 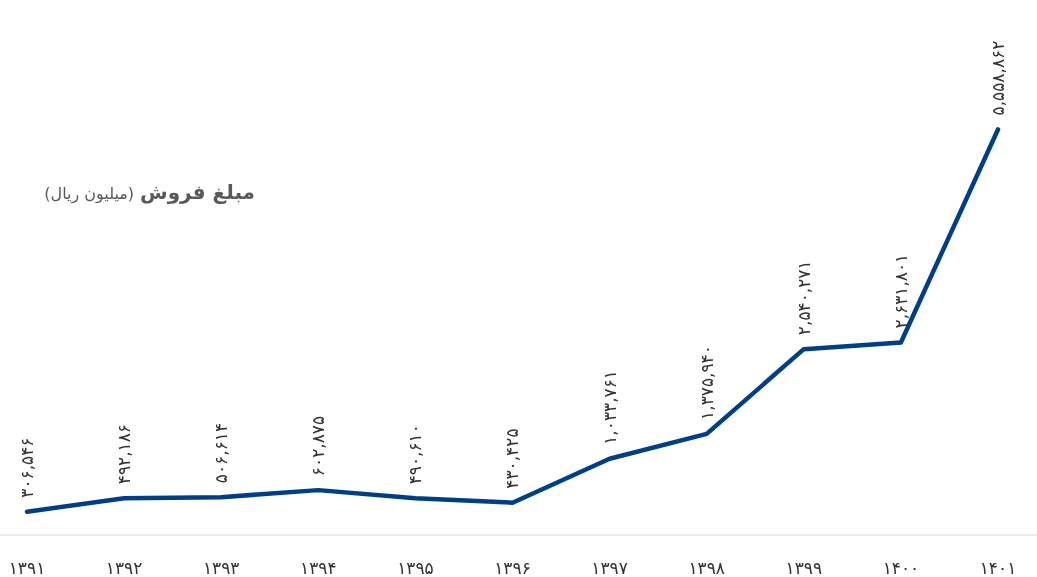 What do you see at coordinates (609, 407) in the screenshot?
I see `data-label: ۱,۰۳۳,۷۶۱` at bounding box center [609, 407].